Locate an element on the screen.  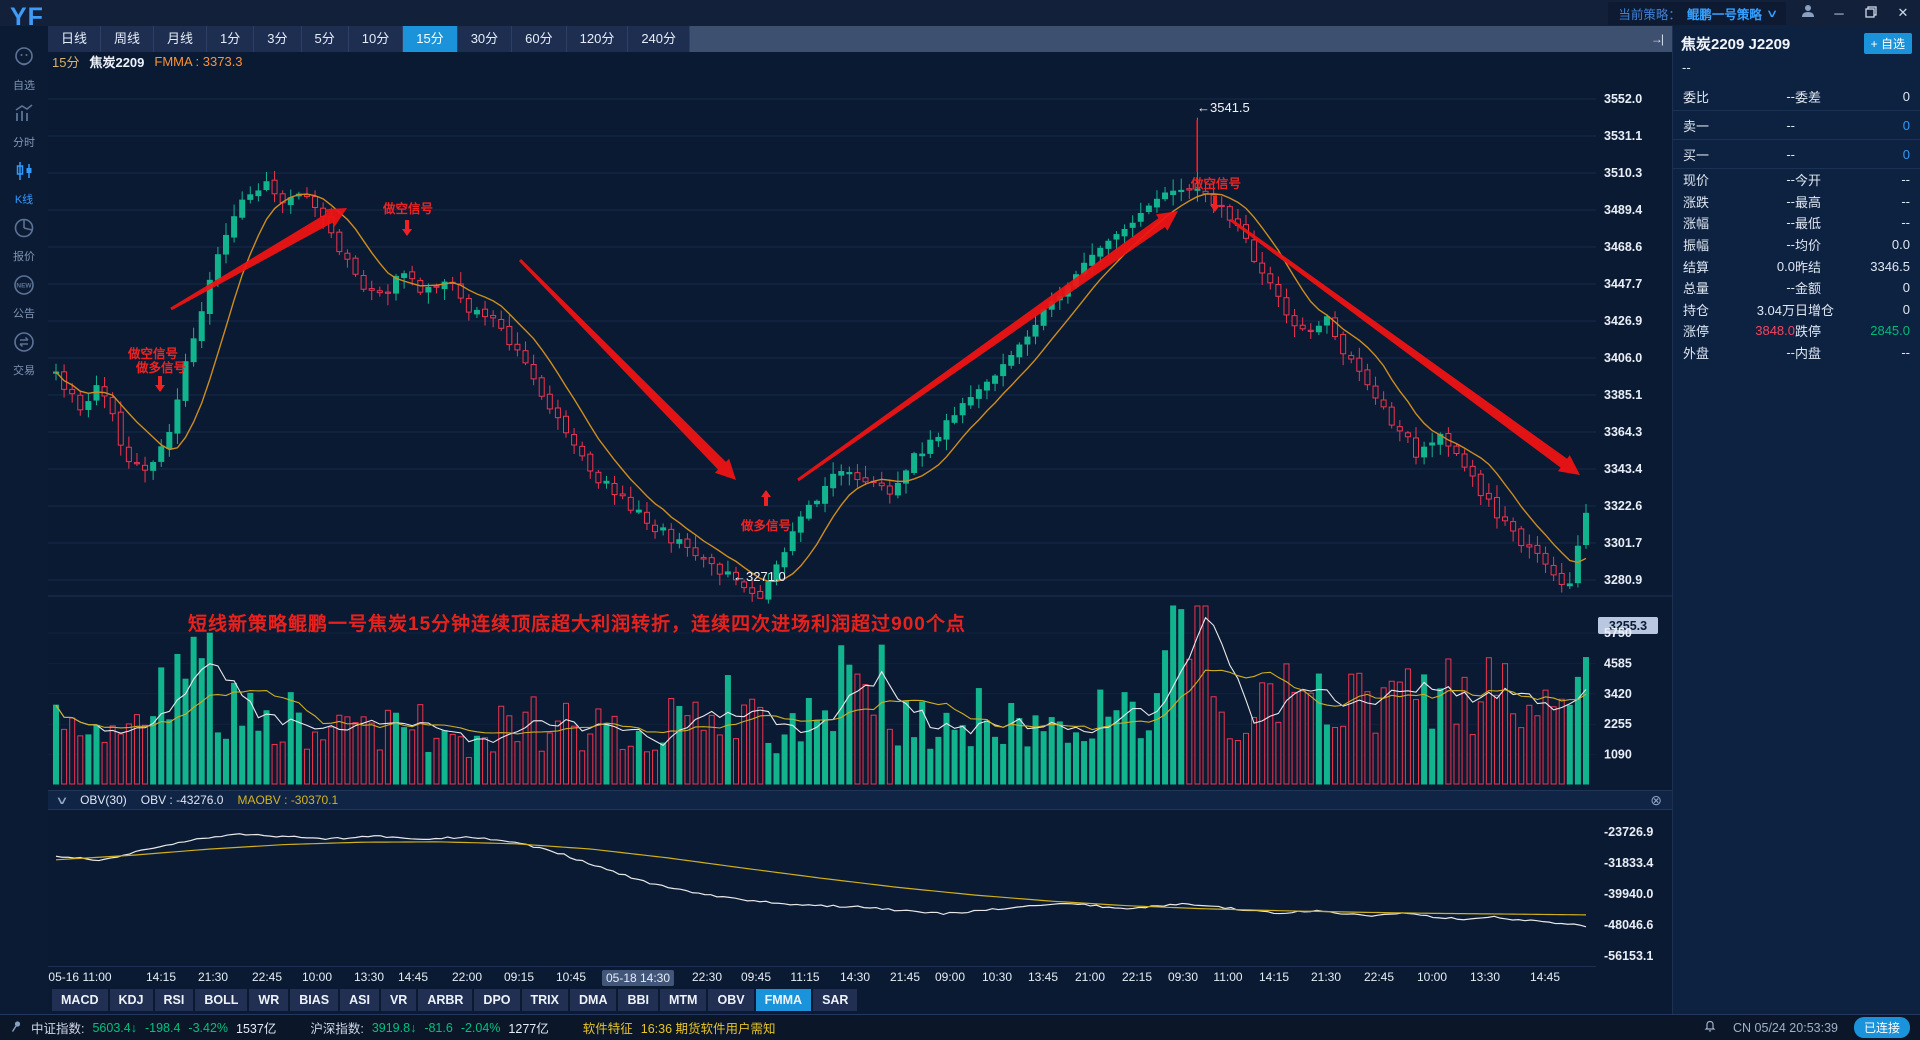
time-axis-label: 10:00 is located at coordinates (1432, 977).